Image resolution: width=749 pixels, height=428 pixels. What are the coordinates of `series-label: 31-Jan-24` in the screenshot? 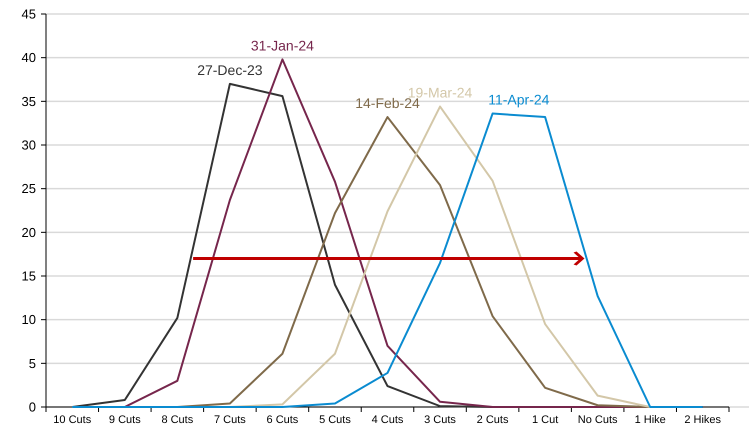 It's located at (282, 45).